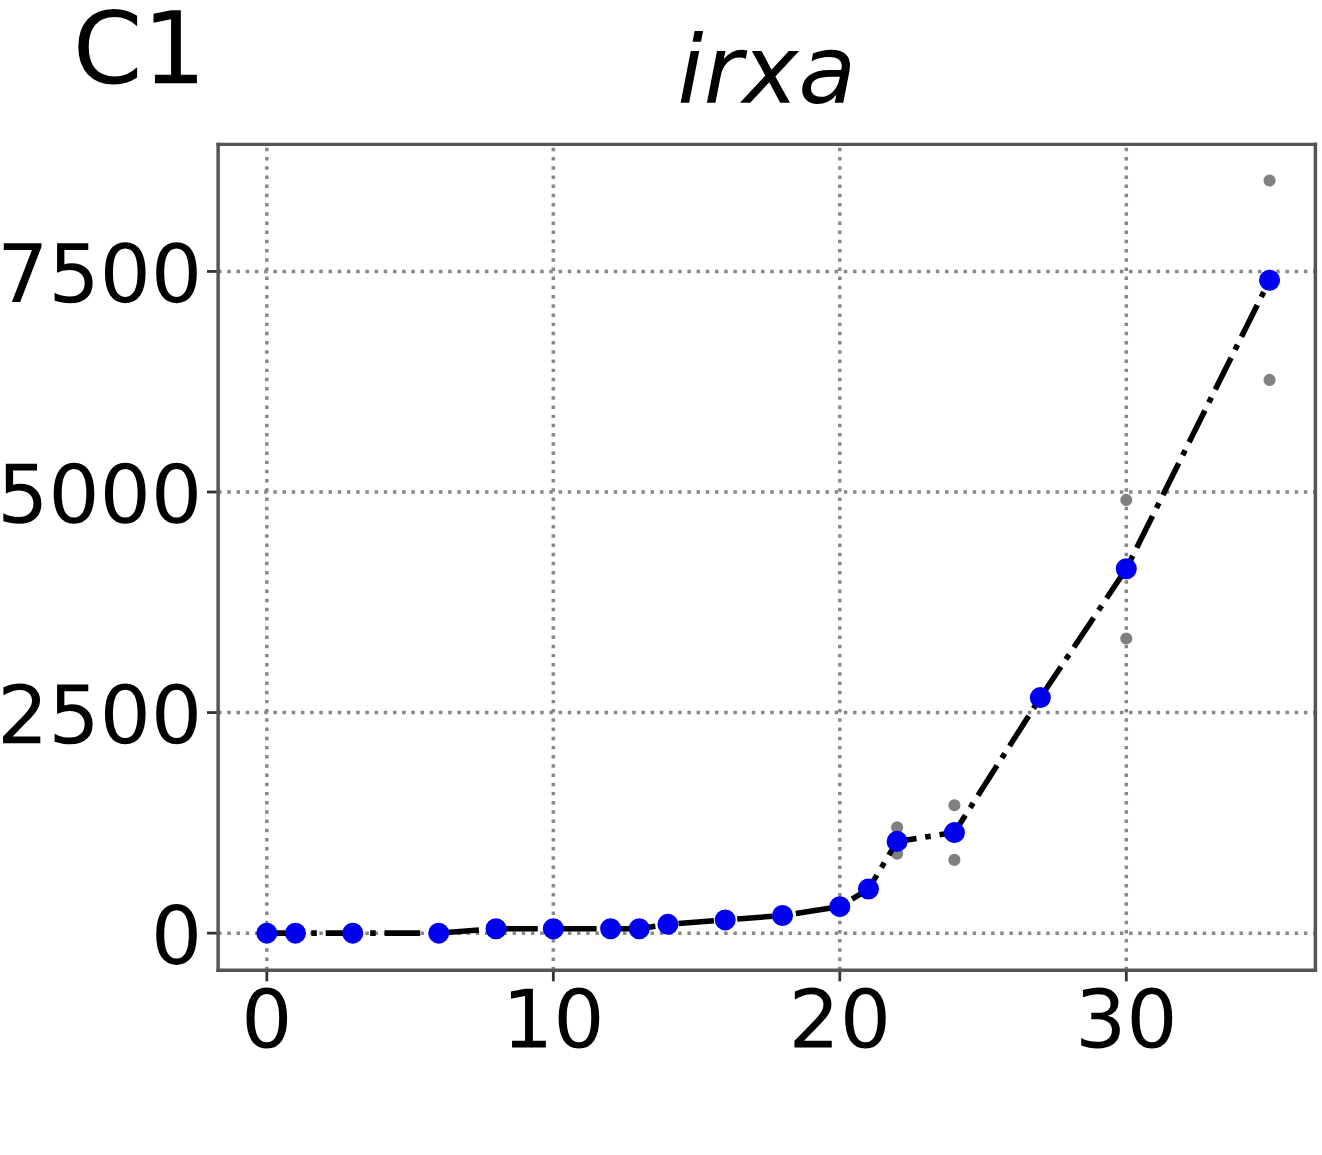  What do you see at coordinates (100, 714) in the screenshot?
I see `y-tick-label: 2500` at bounding box center [100, 714].